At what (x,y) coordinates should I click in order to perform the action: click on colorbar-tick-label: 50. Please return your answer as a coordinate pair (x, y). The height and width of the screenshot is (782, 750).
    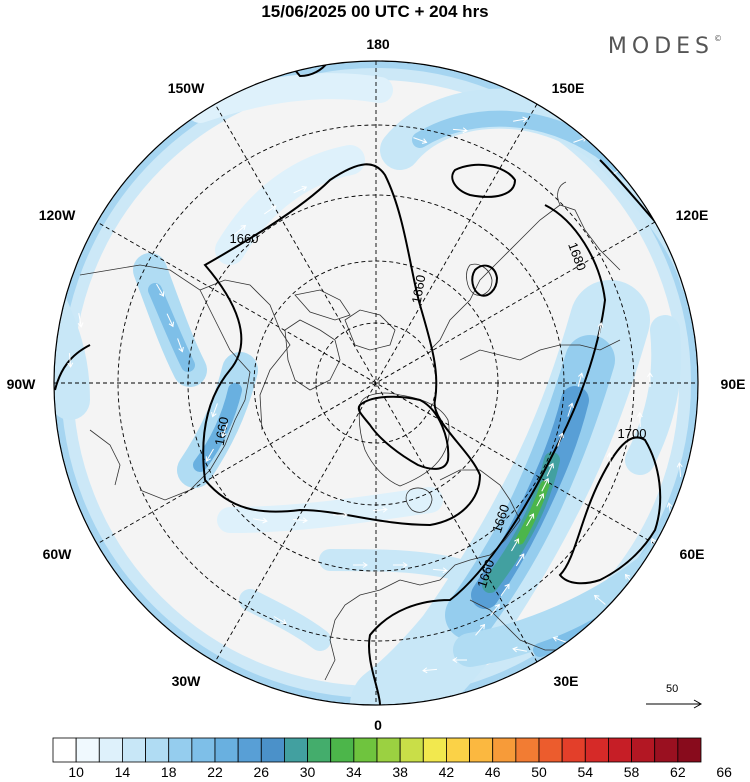
    Looking at the image, I should click on (539, 772).